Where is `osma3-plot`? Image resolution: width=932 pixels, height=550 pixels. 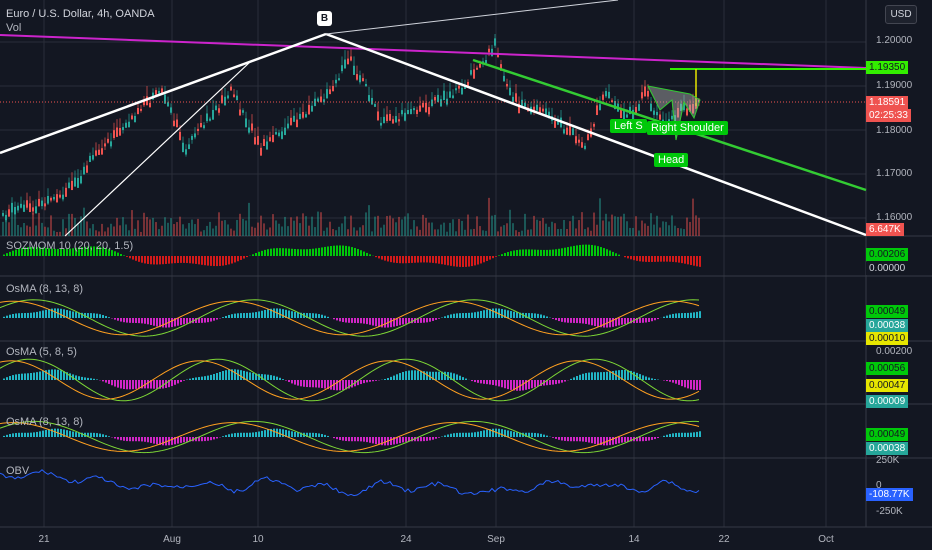
osma3-plot is located at coordinates (350, 437).